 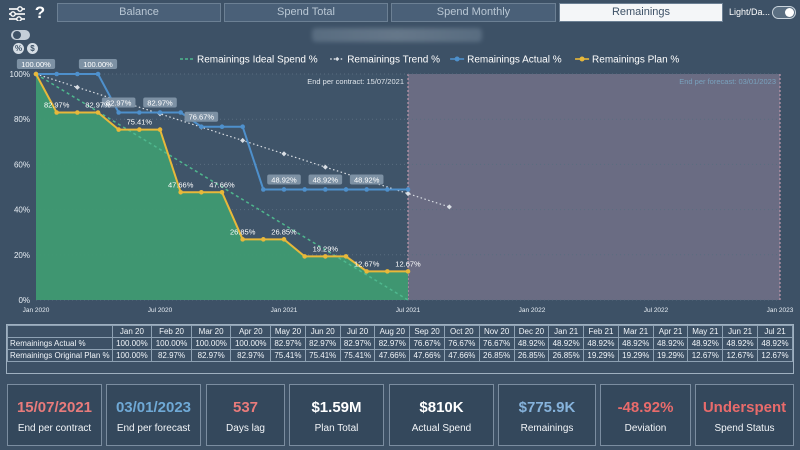 What do you see at coordinates (641, 12) in the screenshot?
I see `tab-remainings: Remainings` at bounding box center [641, 12].